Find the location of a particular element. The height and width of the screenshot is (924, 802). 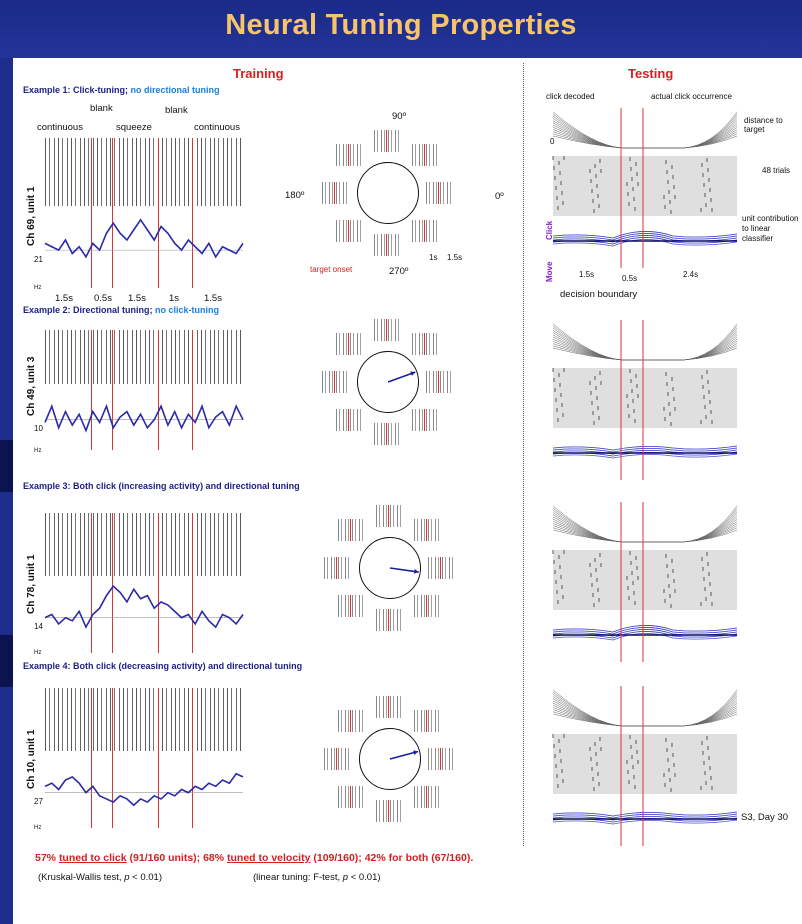

squeeze-label: squeeze is located at coordinates (134, 127).